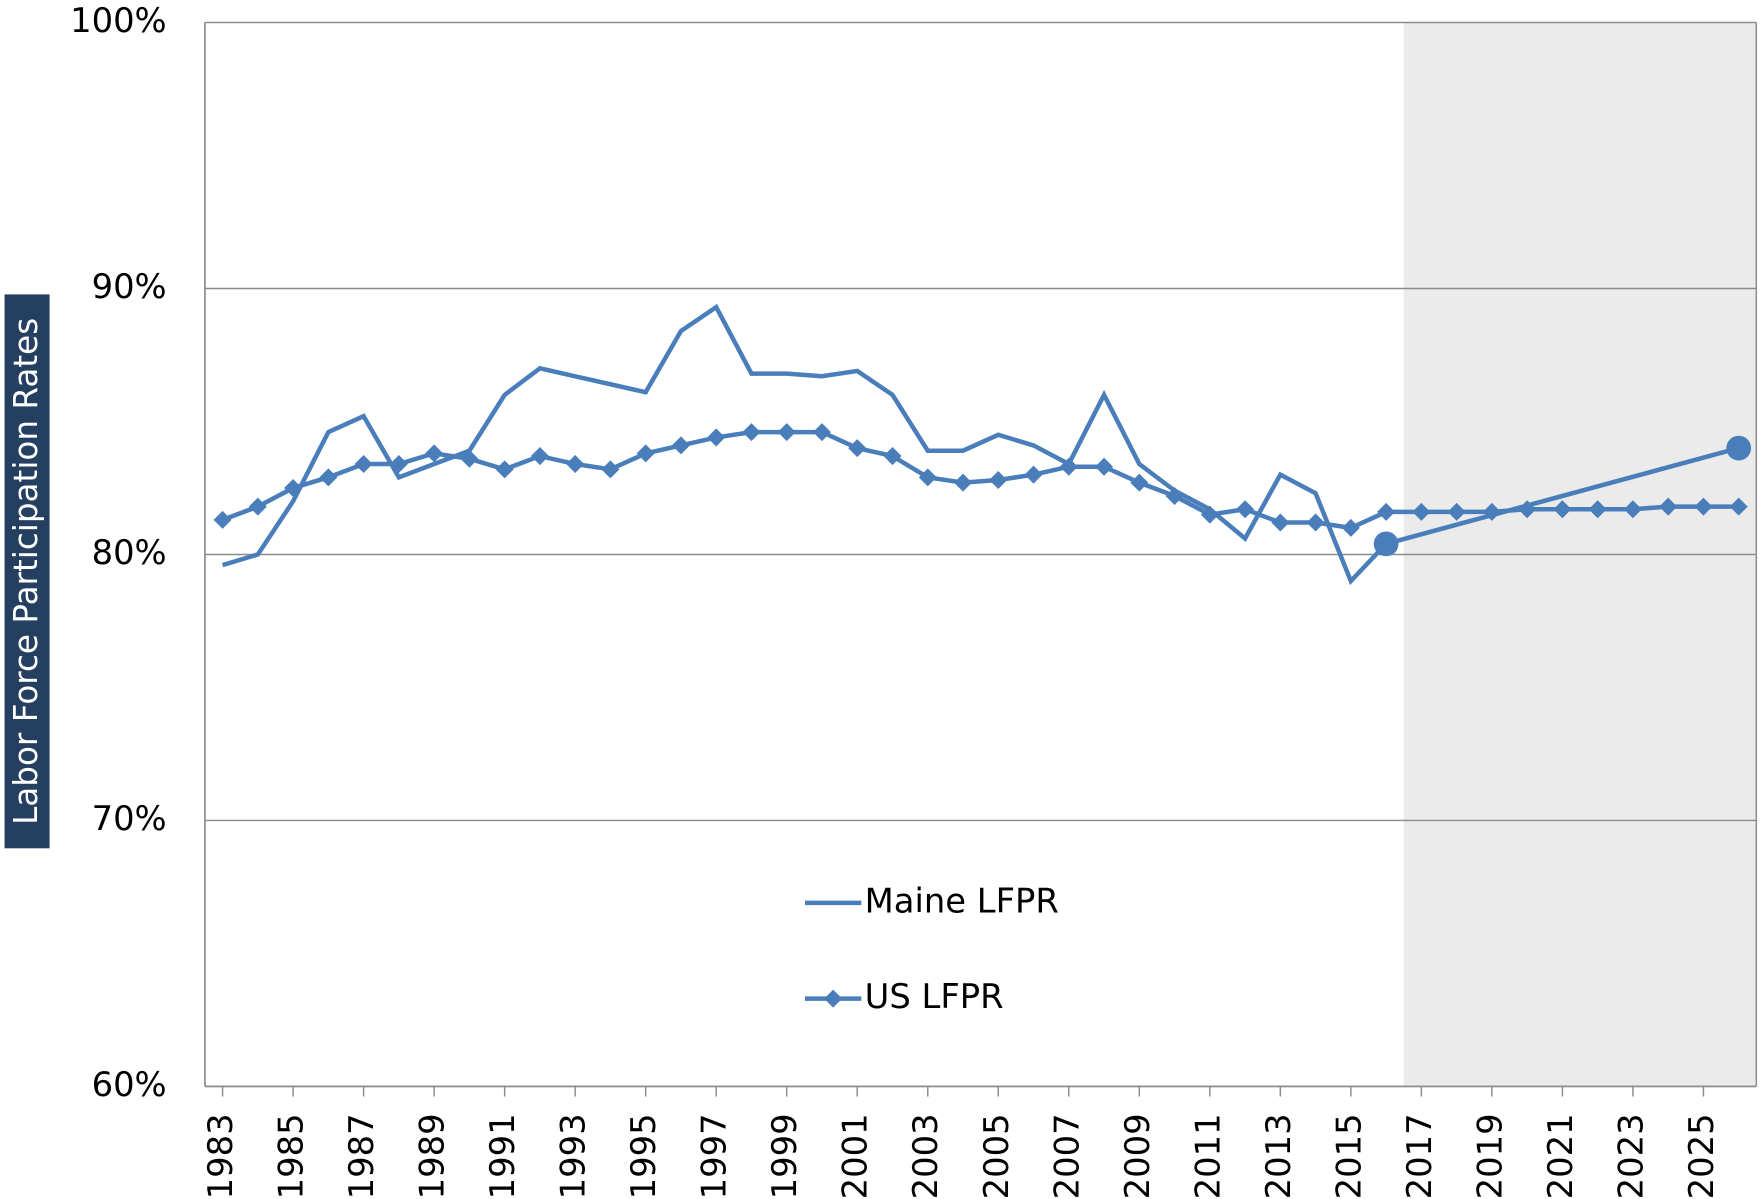  Describe the element at coordinates (1207, 1156) in the screenshot. I see `x-tick-label: 2011` at that location.